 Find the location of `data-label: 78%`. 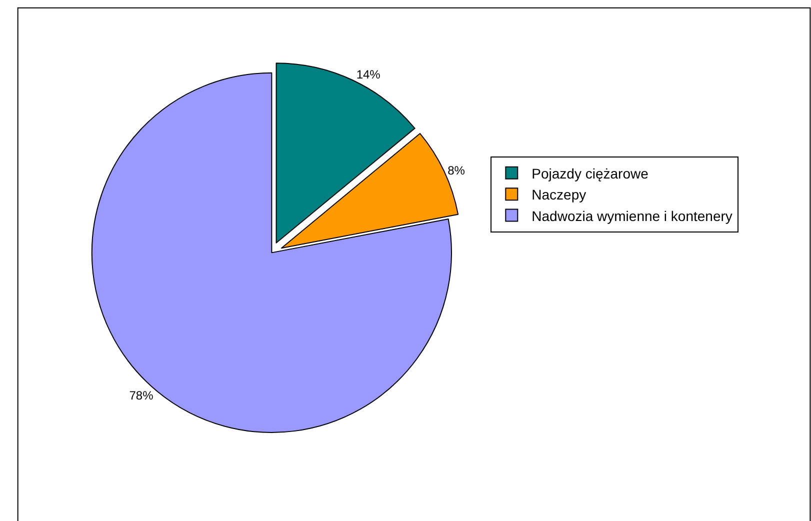

data-label: 78% is located at coordinates (141, 395).